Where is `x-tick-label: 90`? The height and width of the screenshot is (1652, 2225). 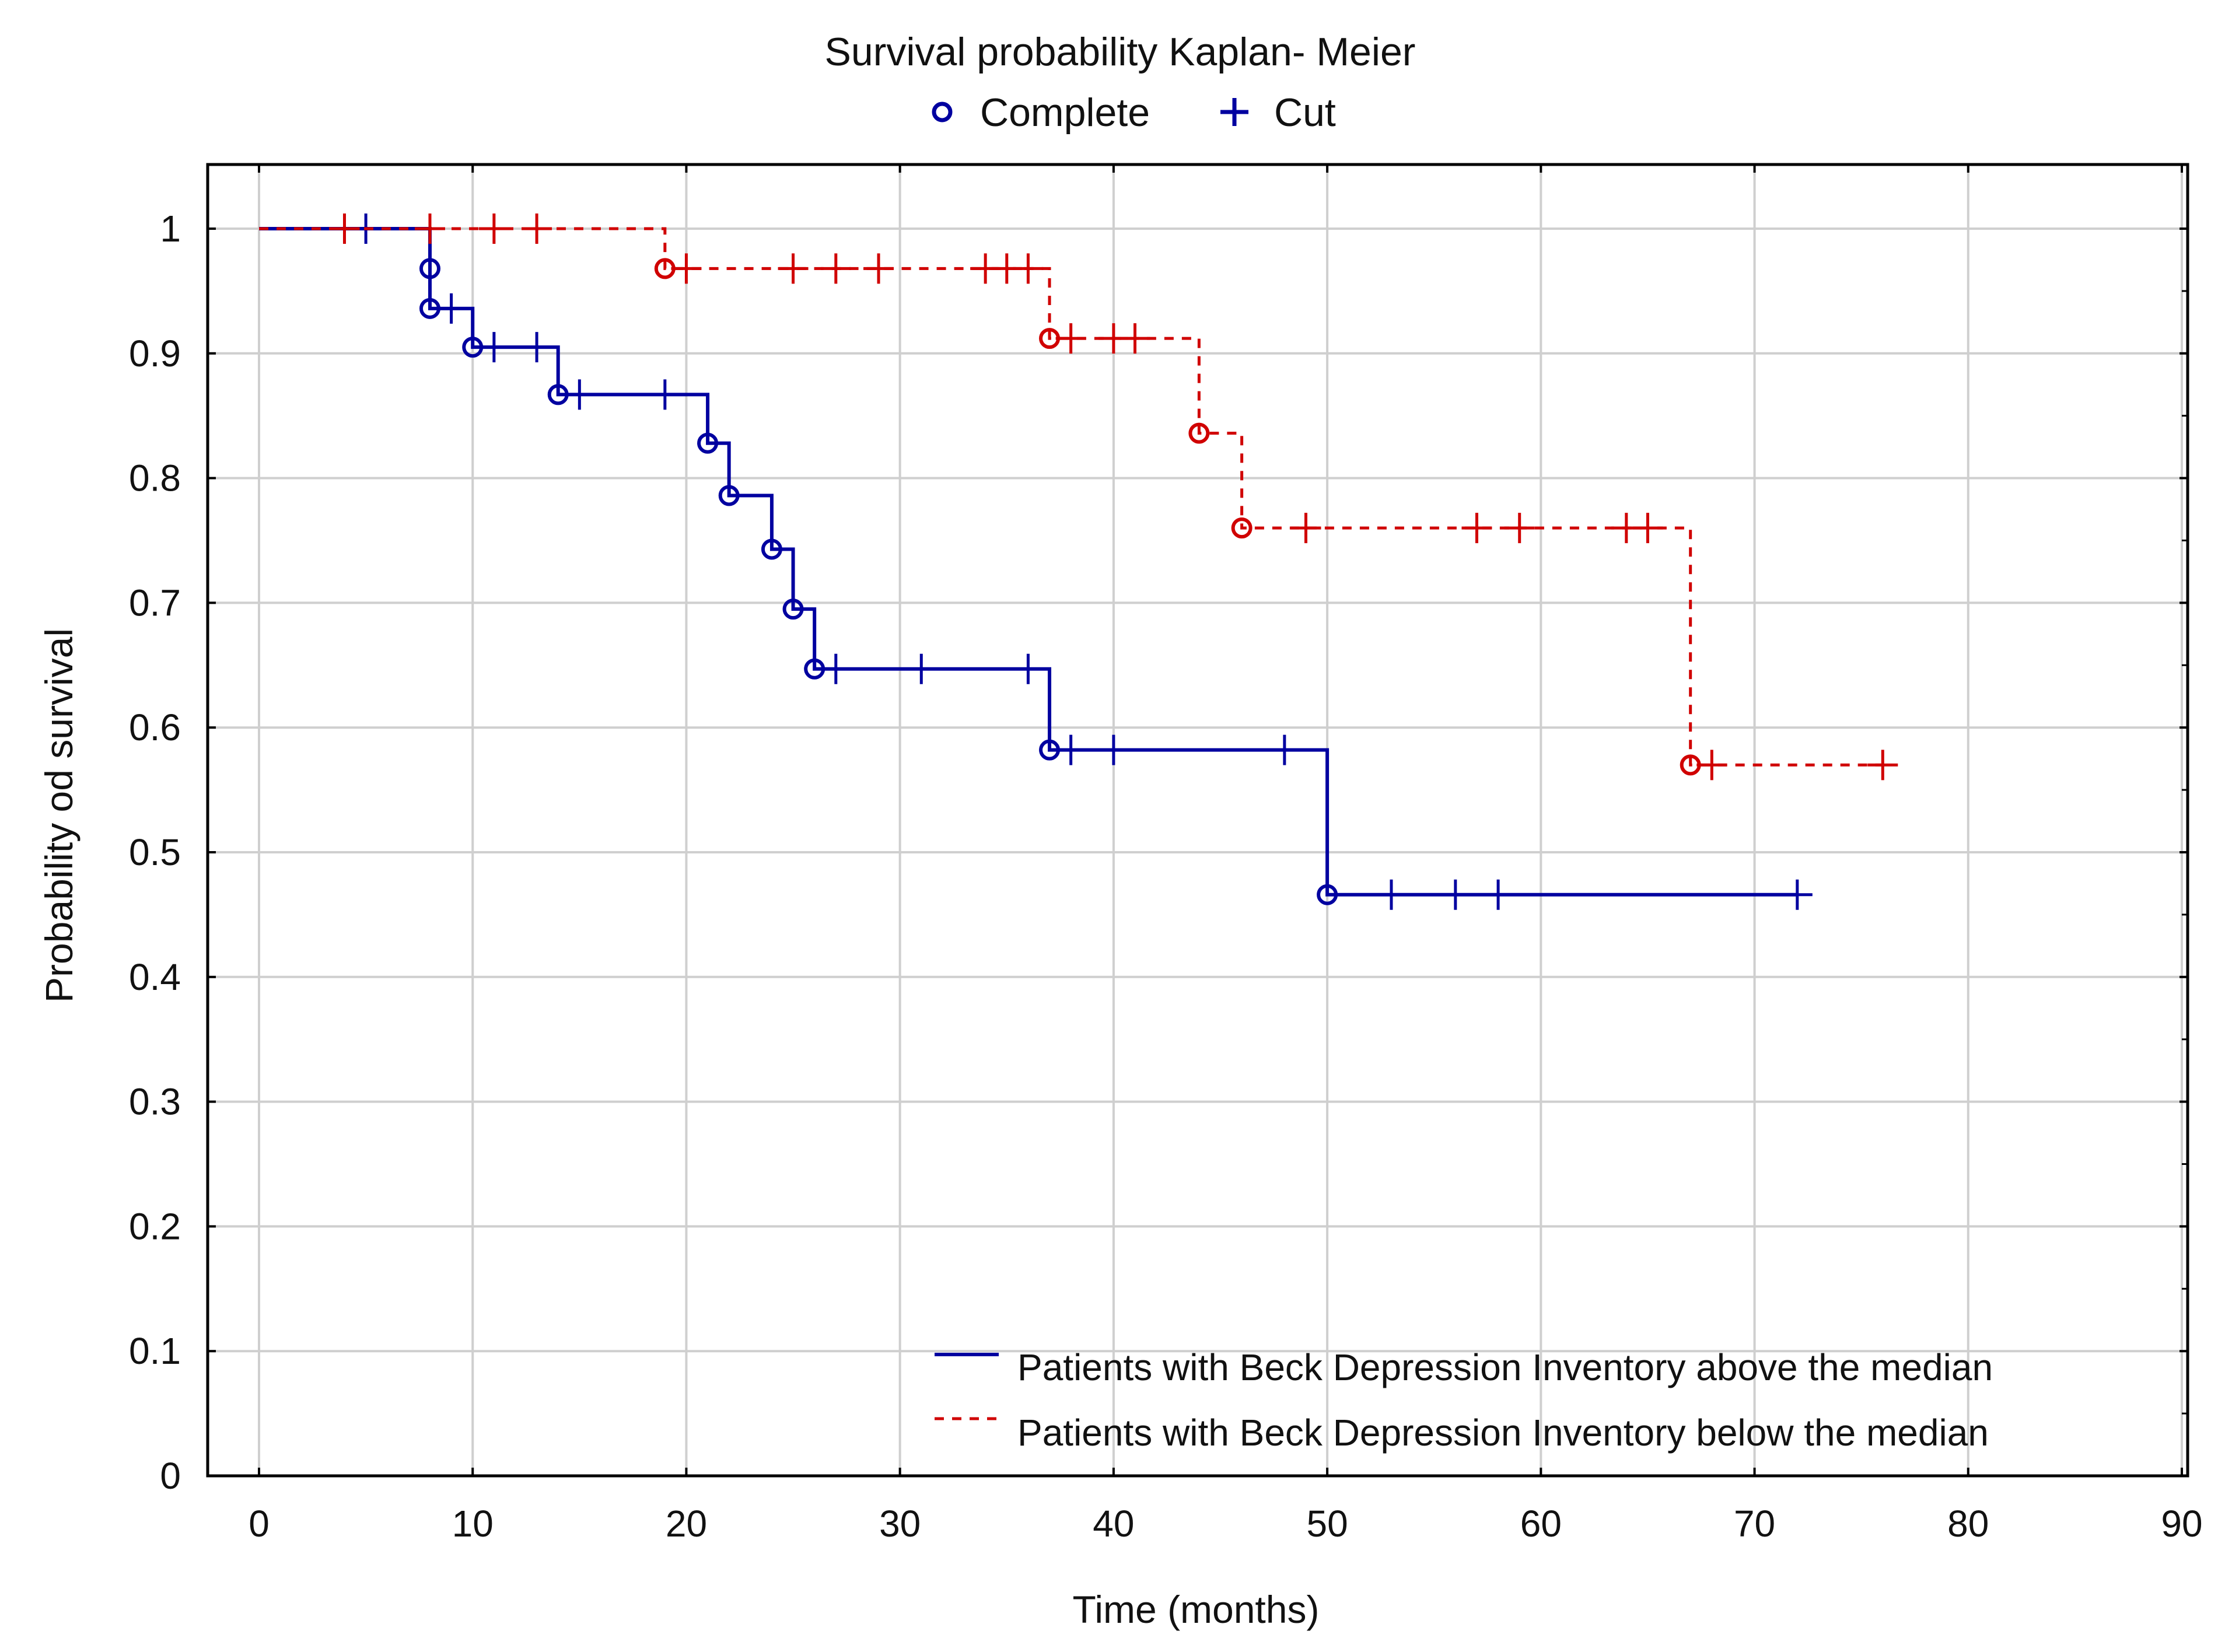
x-tick-label: 90 is located at coordinates (2181, 1524).